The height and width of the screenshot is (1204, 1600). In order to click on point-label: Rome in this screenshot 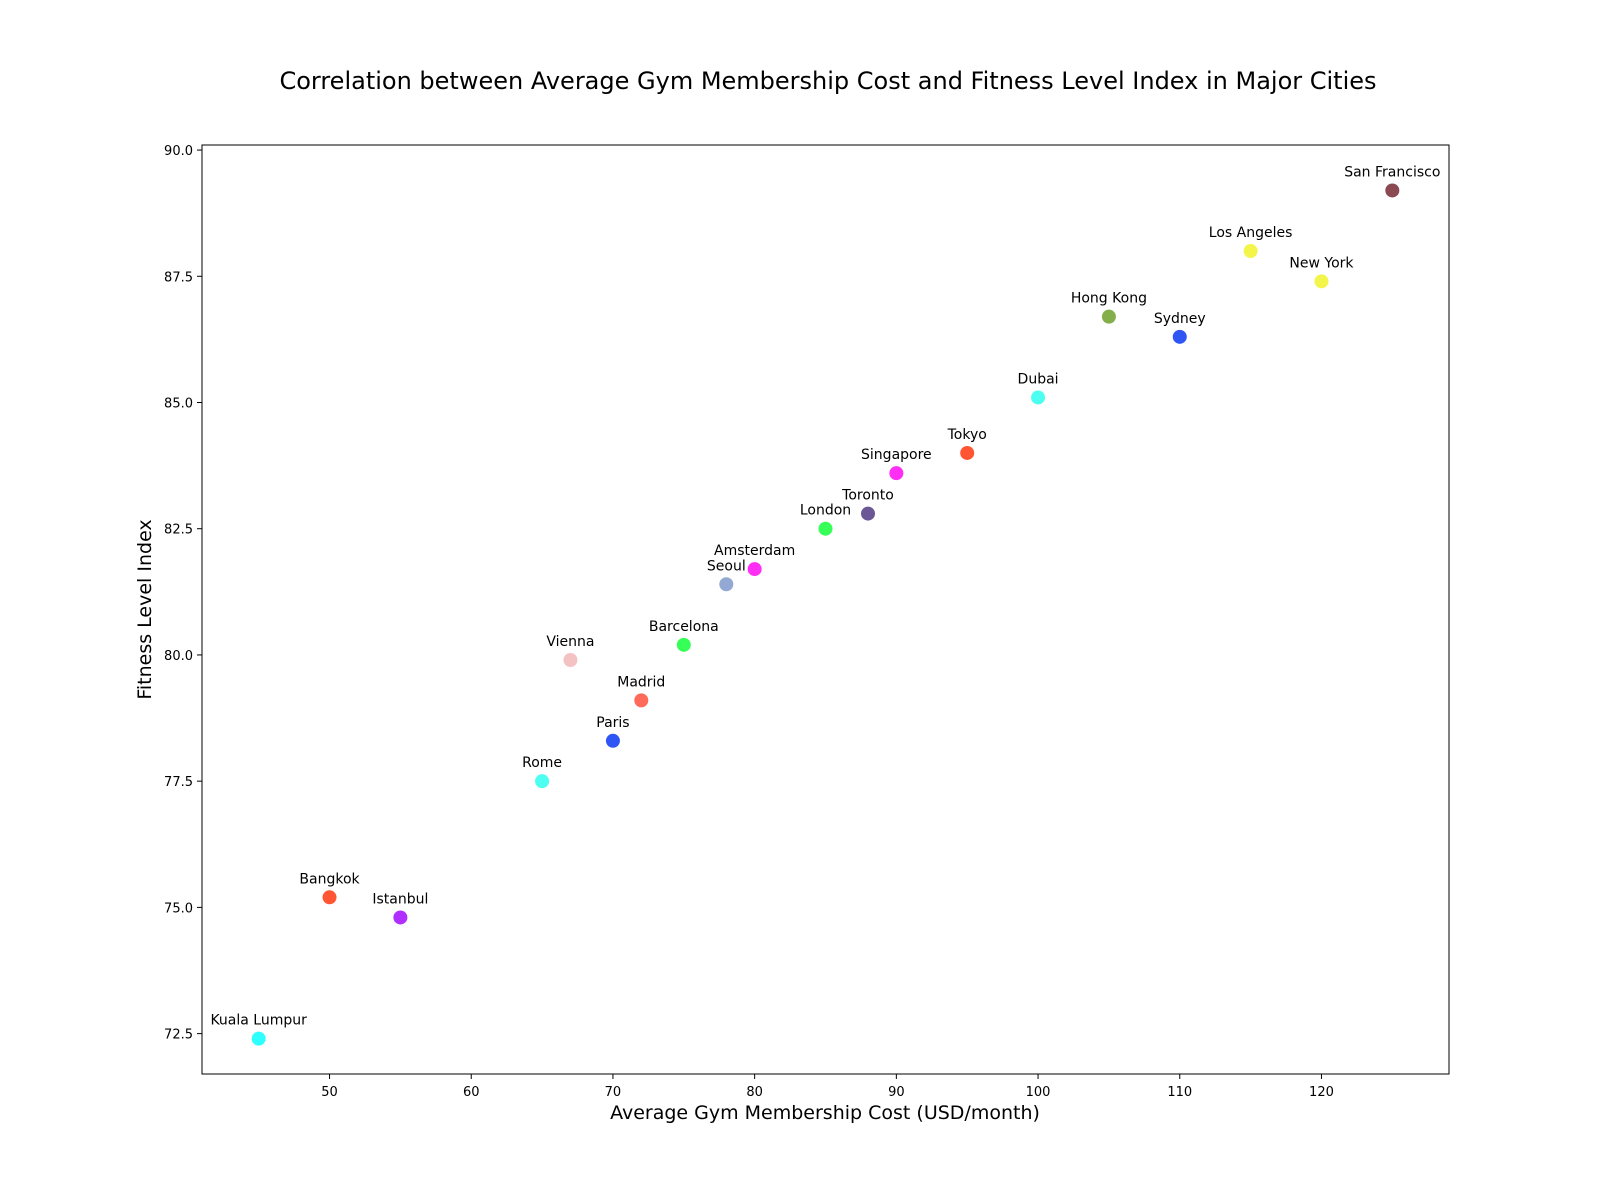, I will do `click(542, 763)`.